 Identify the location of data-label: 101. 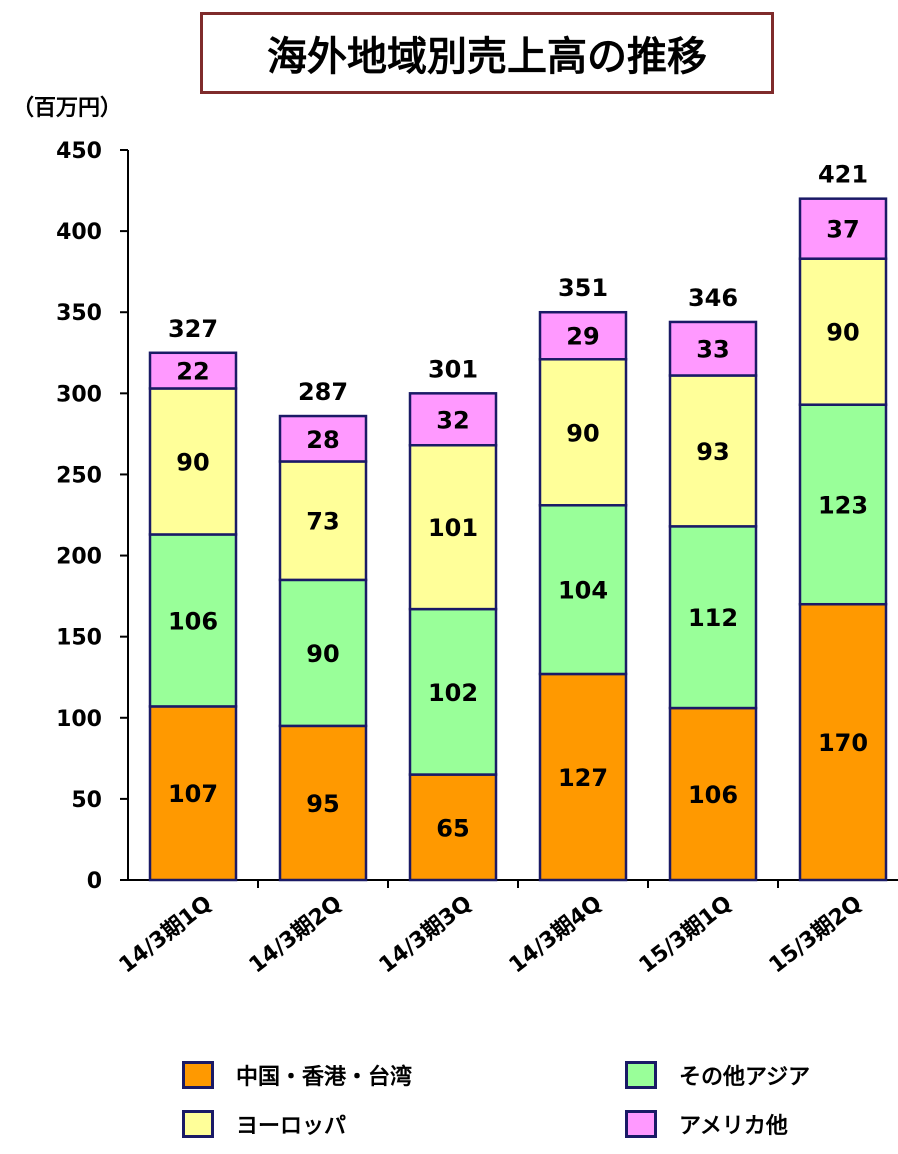
(453, 528).